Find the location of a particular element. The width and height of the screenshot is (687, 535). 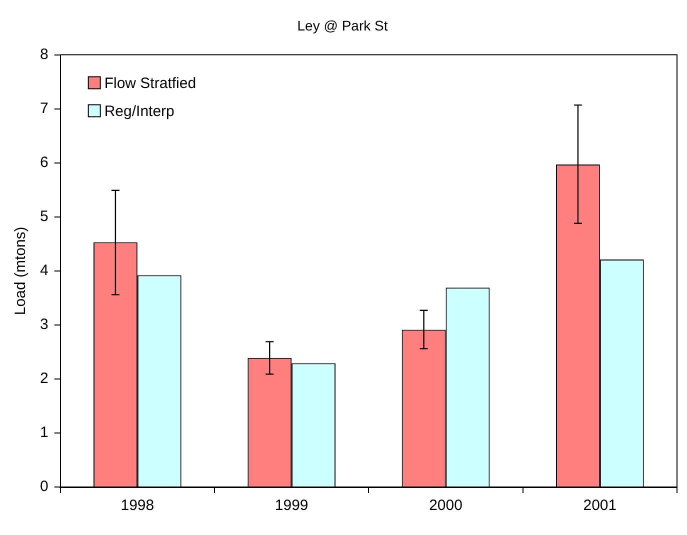

y-tick-label: 0 is located at coordinates (44, 487).